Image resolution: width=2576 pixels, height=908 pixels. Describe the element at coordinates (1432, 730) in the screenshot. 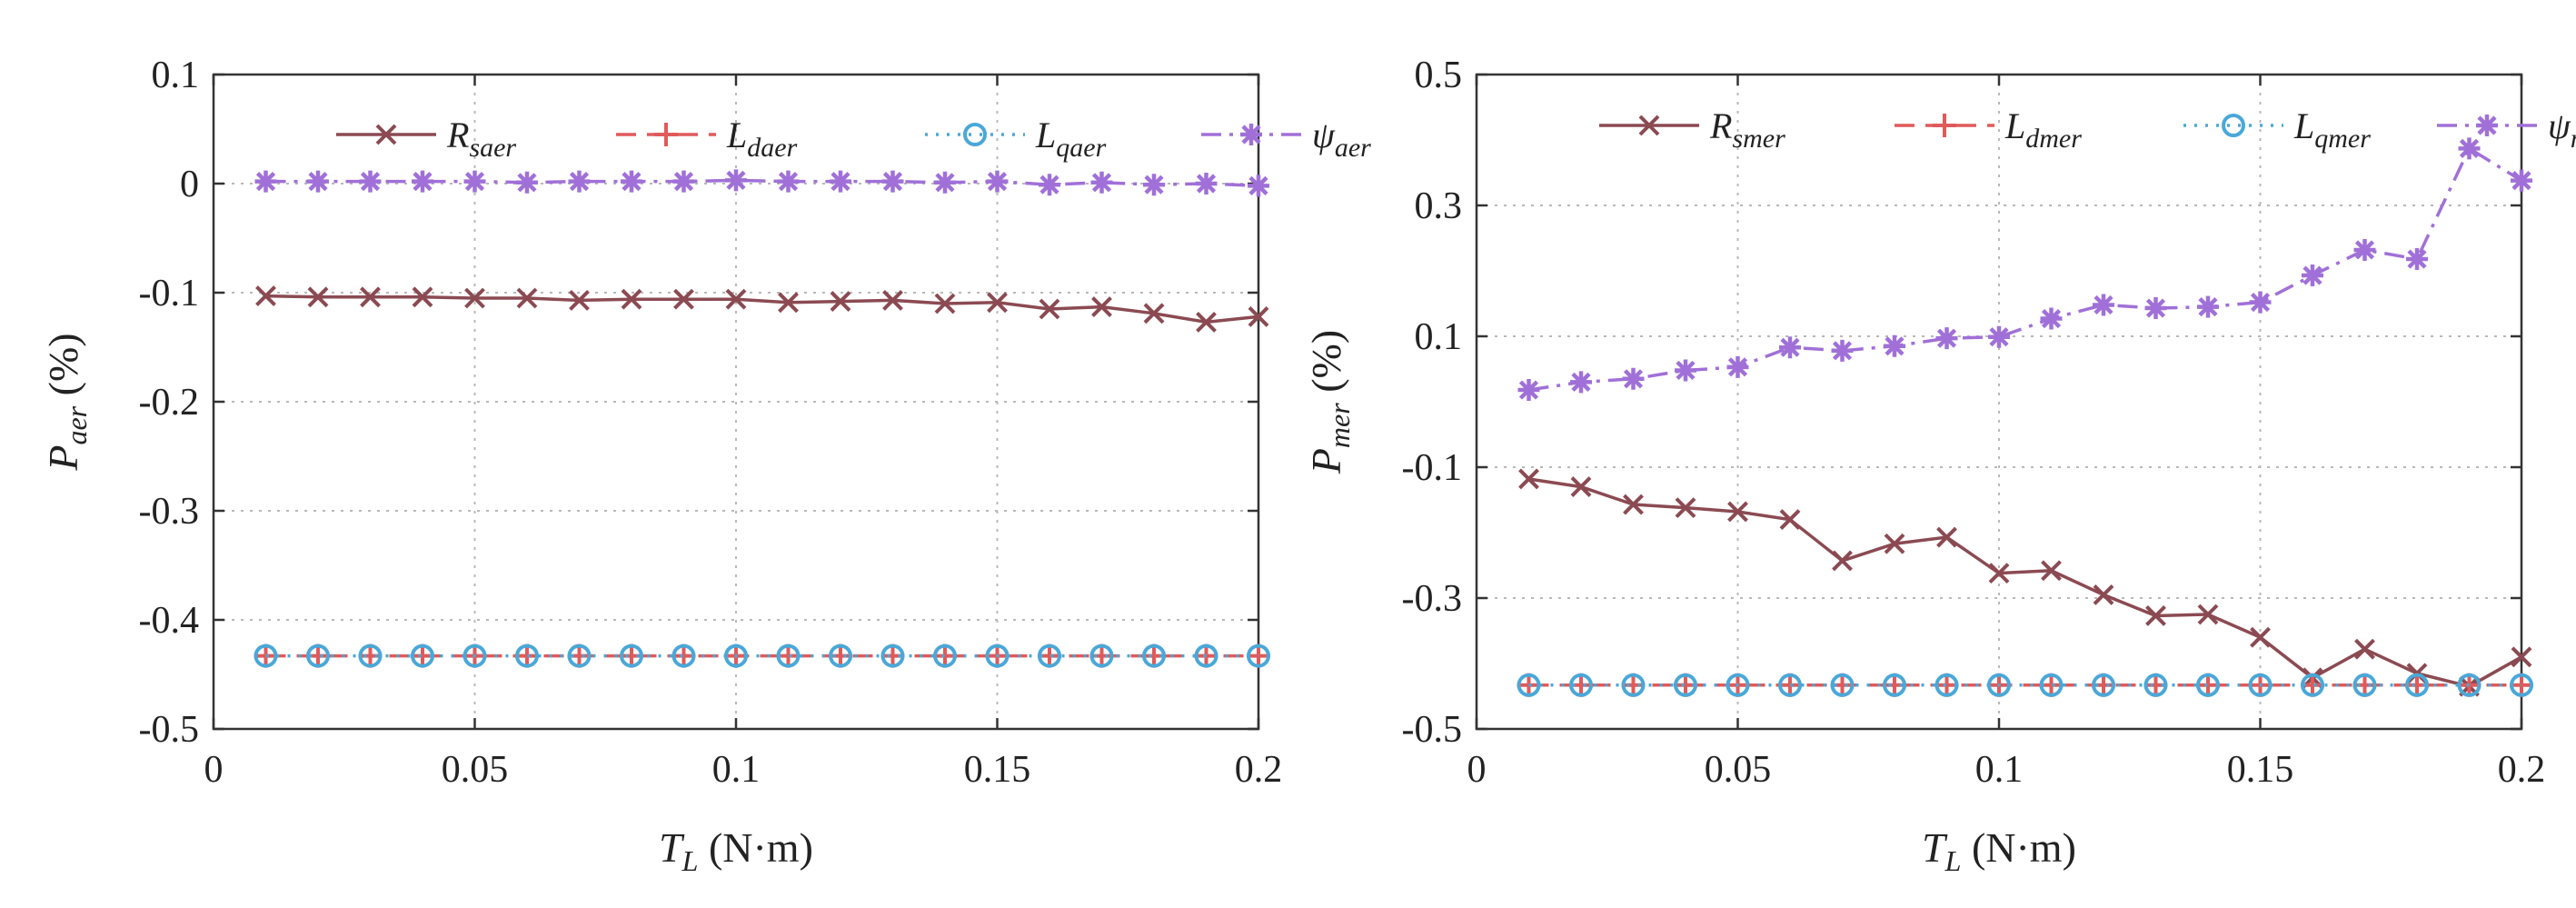

I see `y-tick-label: -0.5` at that location.